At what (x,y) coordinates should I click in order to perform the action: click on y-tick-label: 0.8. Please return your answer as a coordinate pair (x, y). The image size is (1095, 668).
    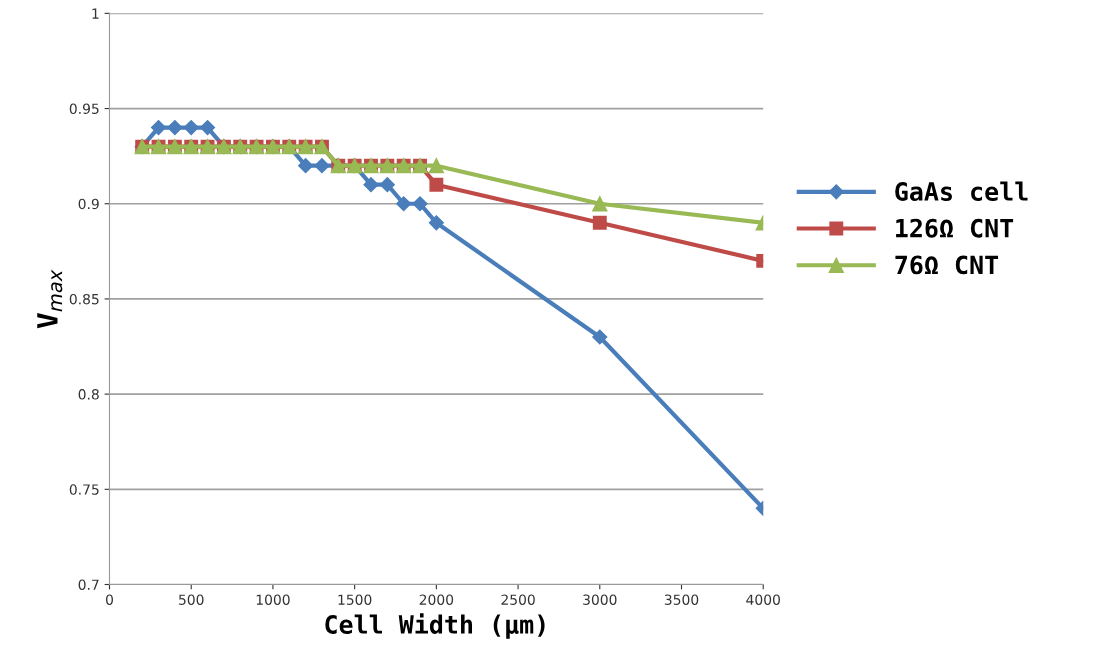
    Looking at the image, I should click on (88, 394).